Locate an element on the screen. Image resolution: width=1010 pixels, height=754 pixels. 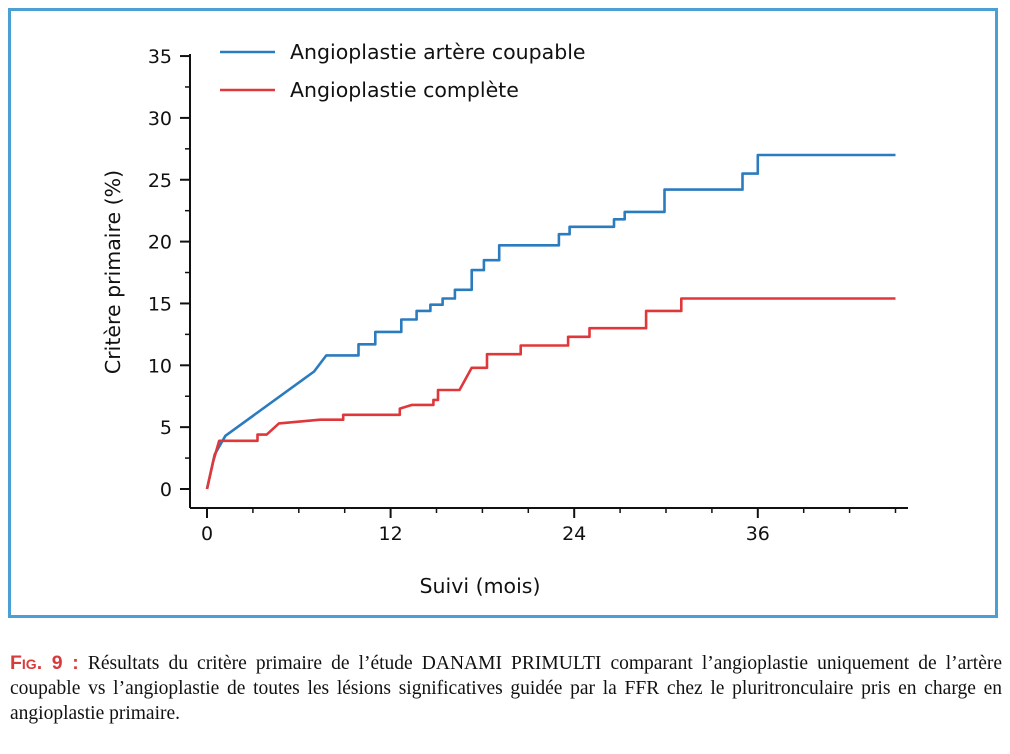
y-tick-label: 20 is located at coordinates (160, 243).